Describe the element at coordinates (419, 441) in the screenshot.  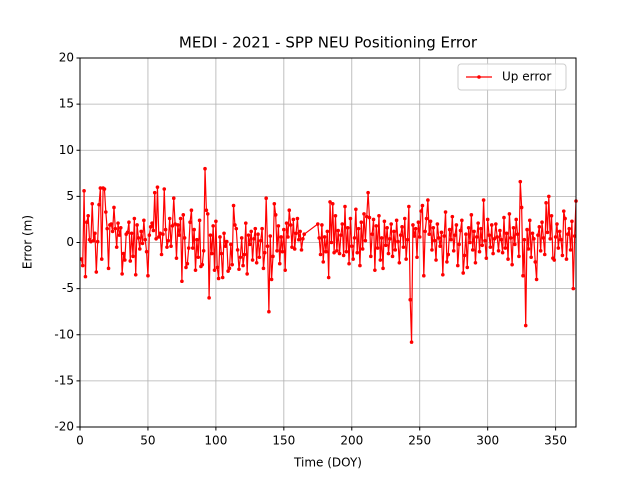
I see `x-tick-label: 250` at that location.